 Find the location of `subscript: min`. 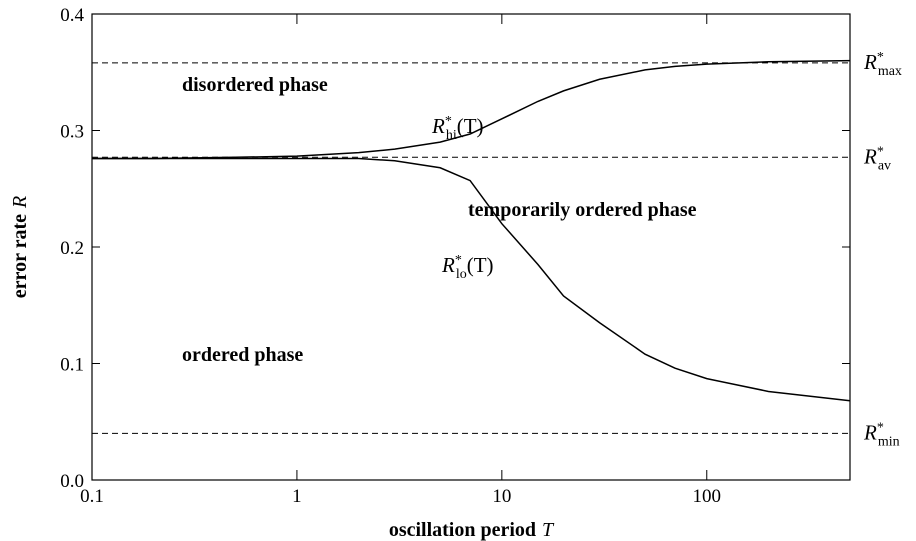

subscript: min is located at coordinates (889, 441).